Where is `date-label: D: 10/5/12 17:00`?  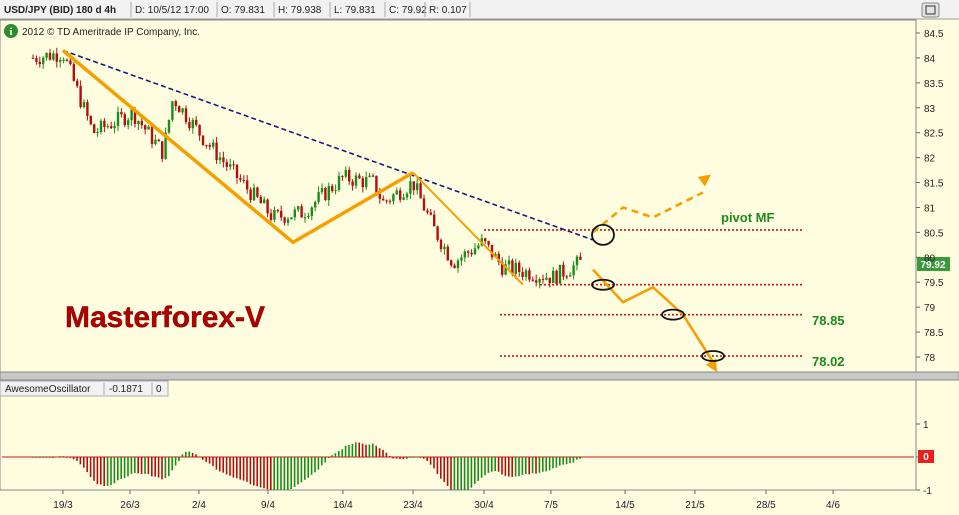
date-label: D: 10/5/12 17:00 is located at coordinates (172, 10).